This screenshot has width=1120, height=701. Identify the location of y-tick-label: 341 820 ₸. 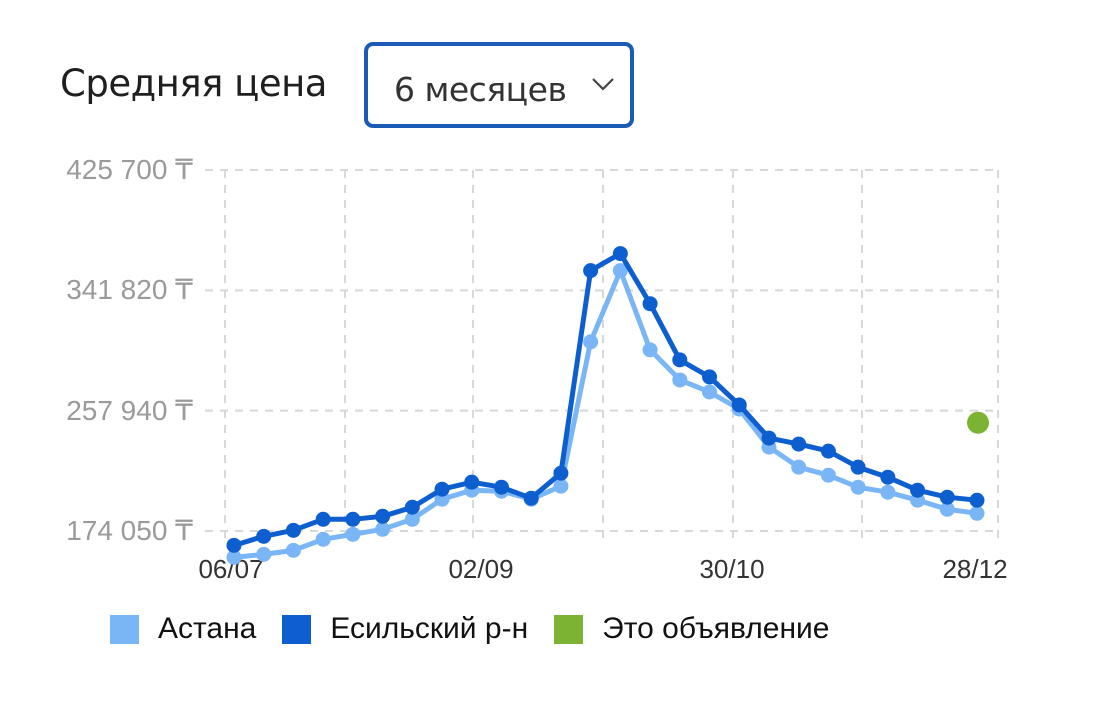
(129, 290).